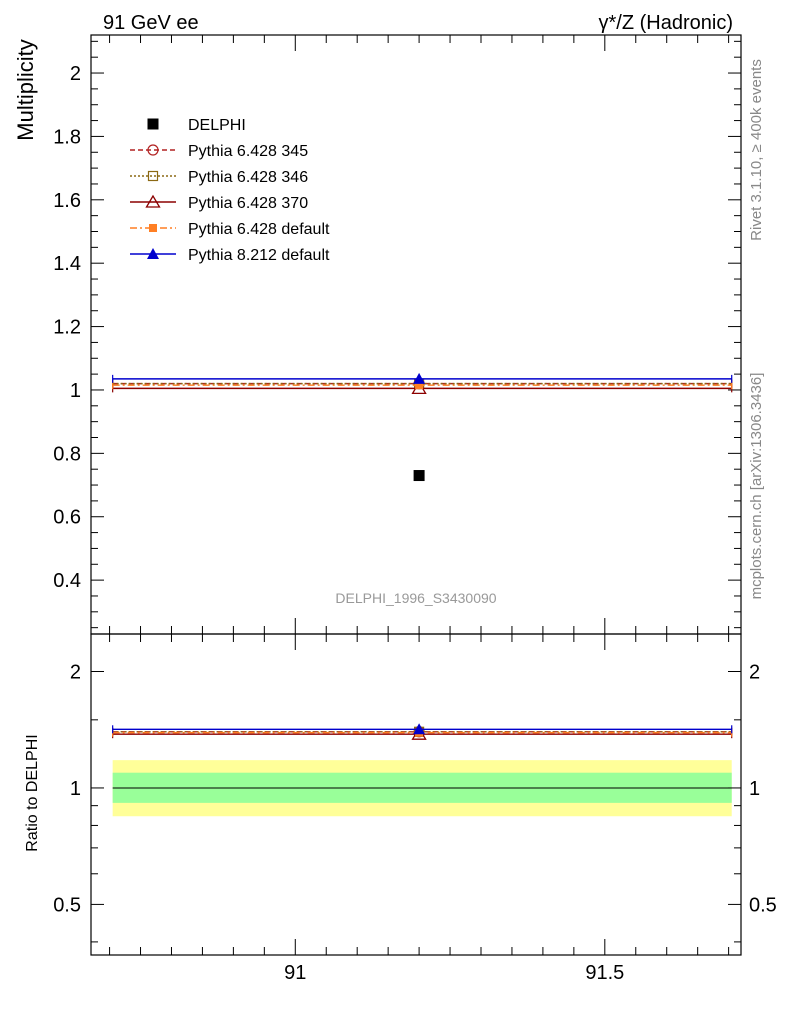  Describe the element at coordinates (153, 253) in the screenshot. I see `legend-marker-pythia-8-212-default` at that location.